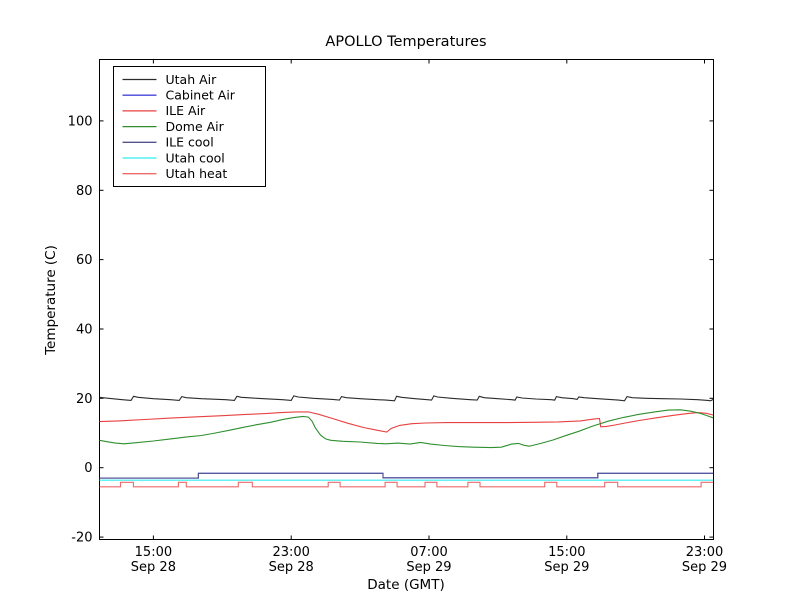 Image resolution: width=800 pixels, height=600 pixels. I want to click on y-tick-label: -20, so click(81, 538).